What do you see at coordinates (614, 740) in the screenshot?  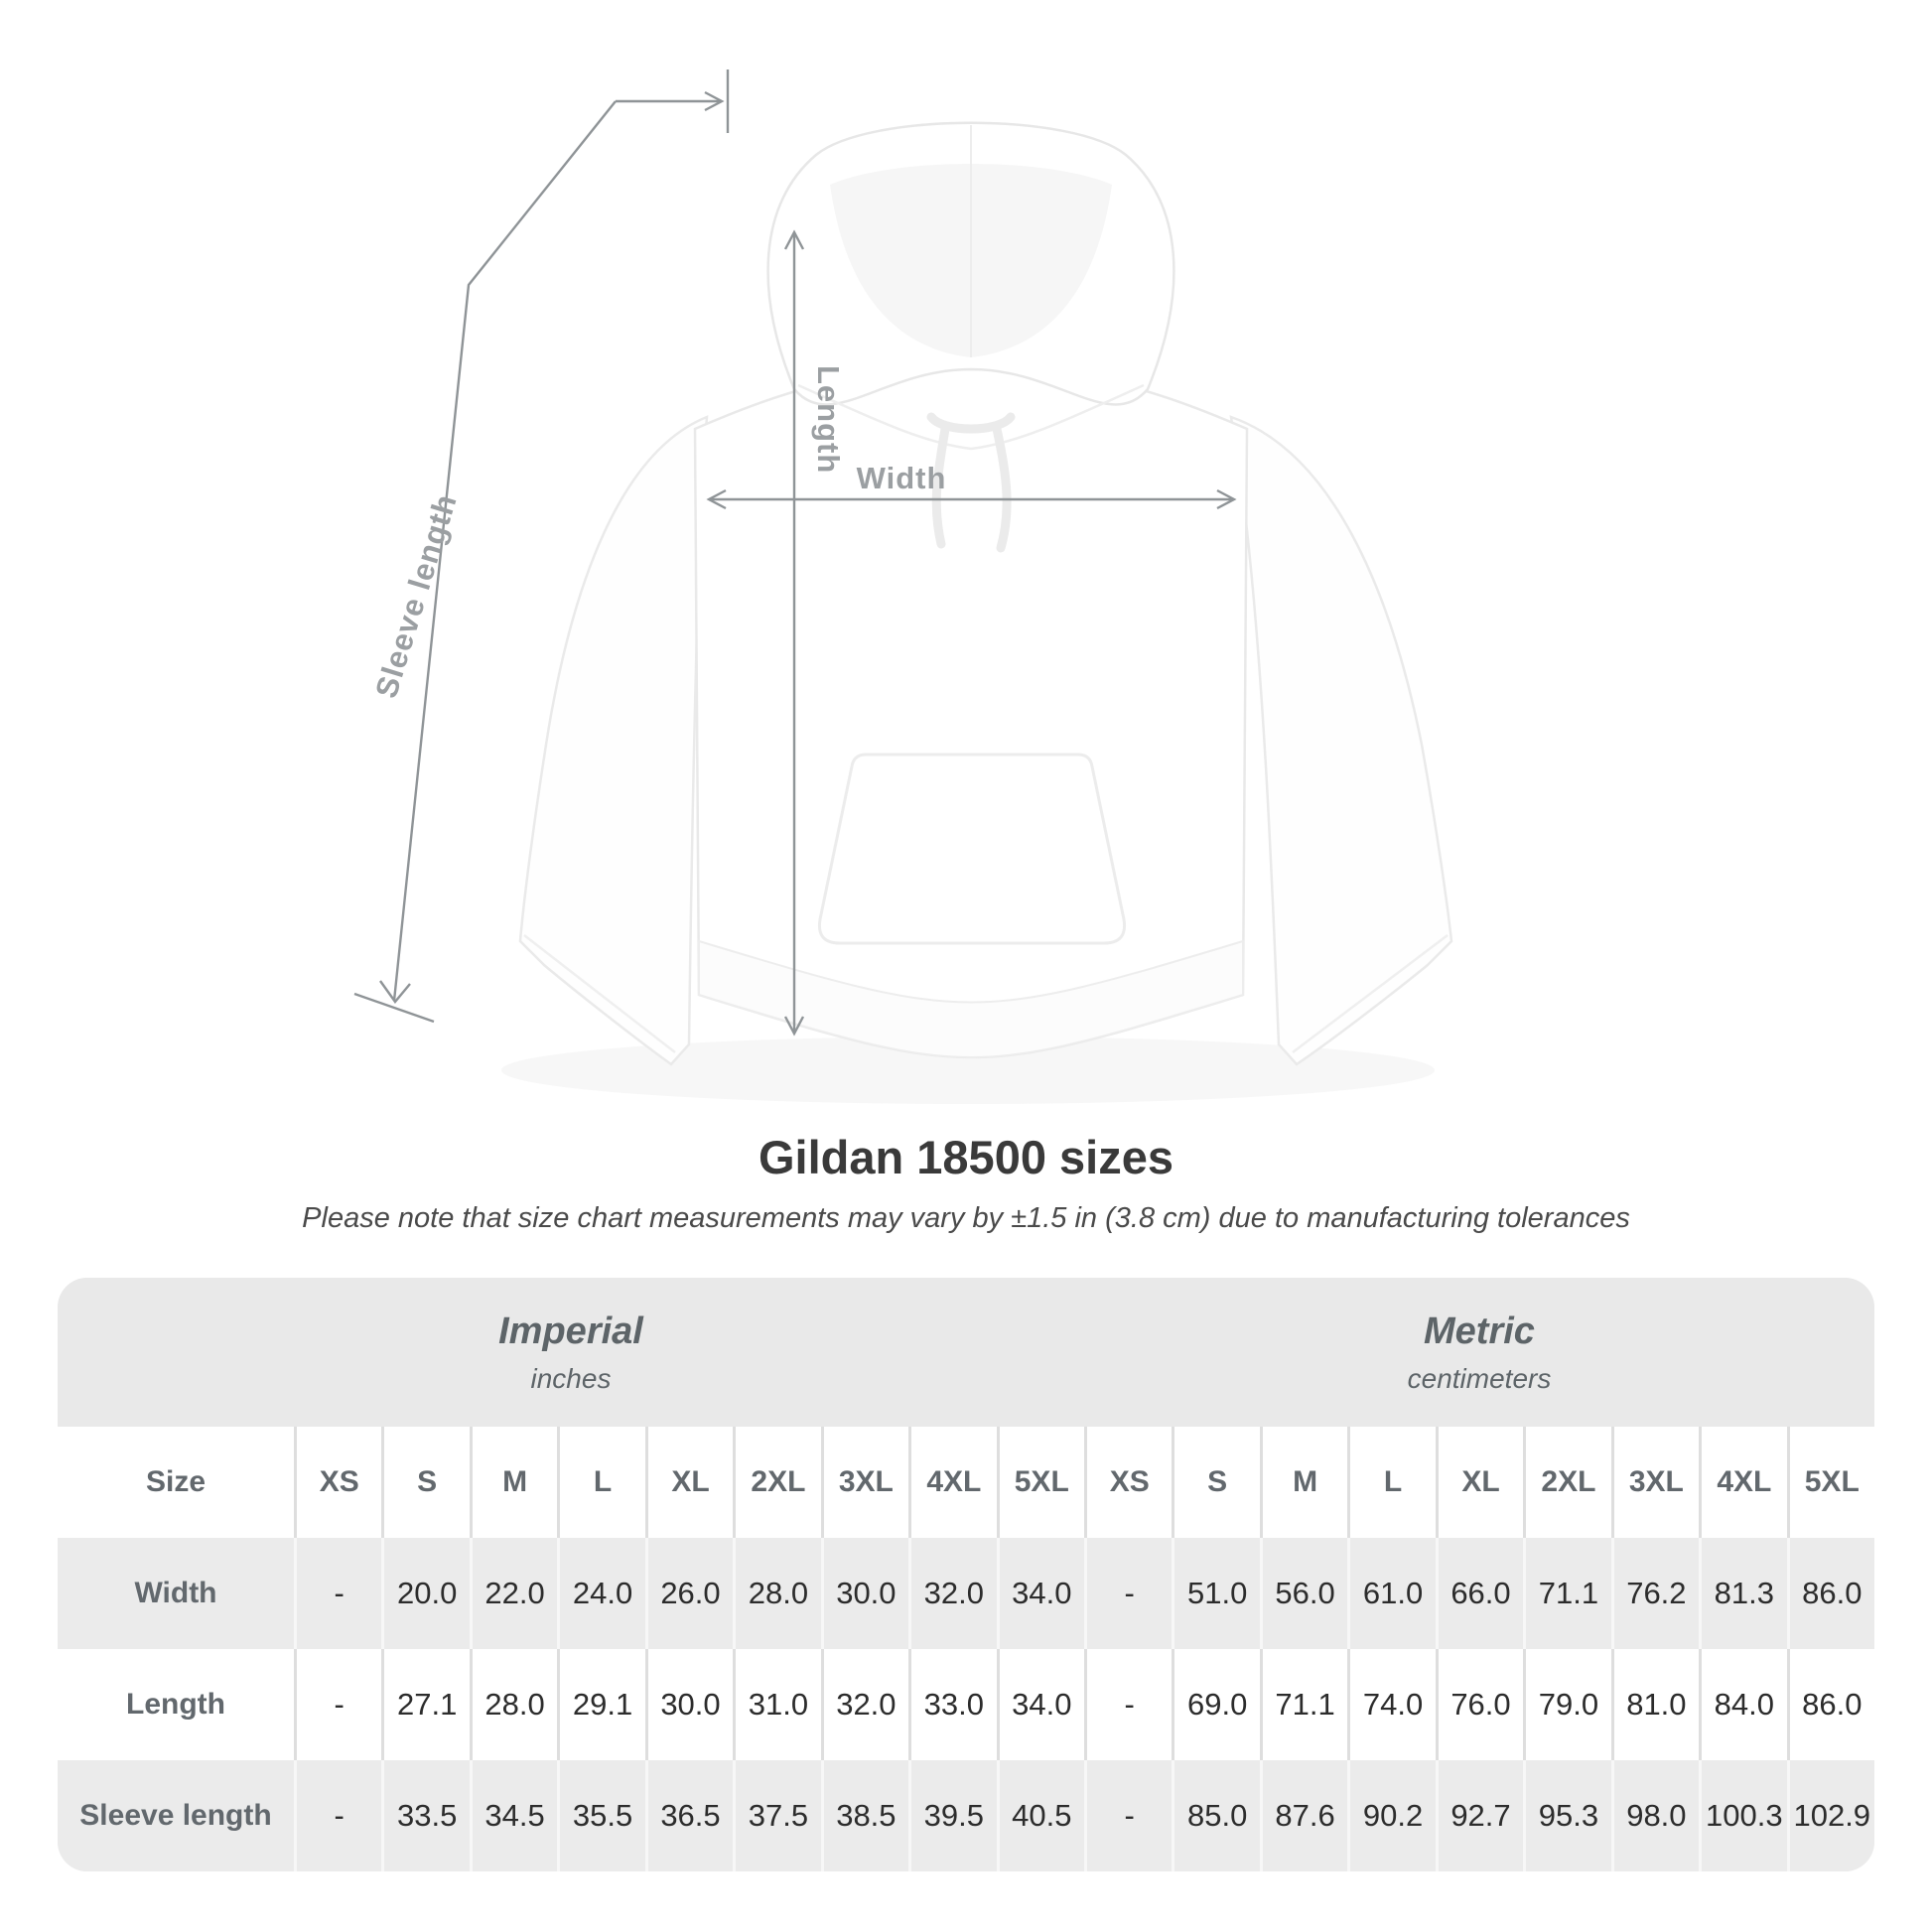 I see `left-sleeve` at bounding box center [614, 740].